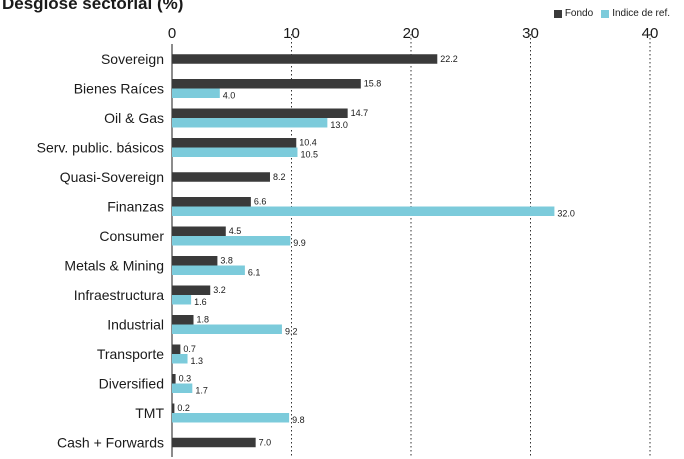 This screenshot has width=684, height=459. I want to click on x-tick-label-30: 30, so click(530, 33).